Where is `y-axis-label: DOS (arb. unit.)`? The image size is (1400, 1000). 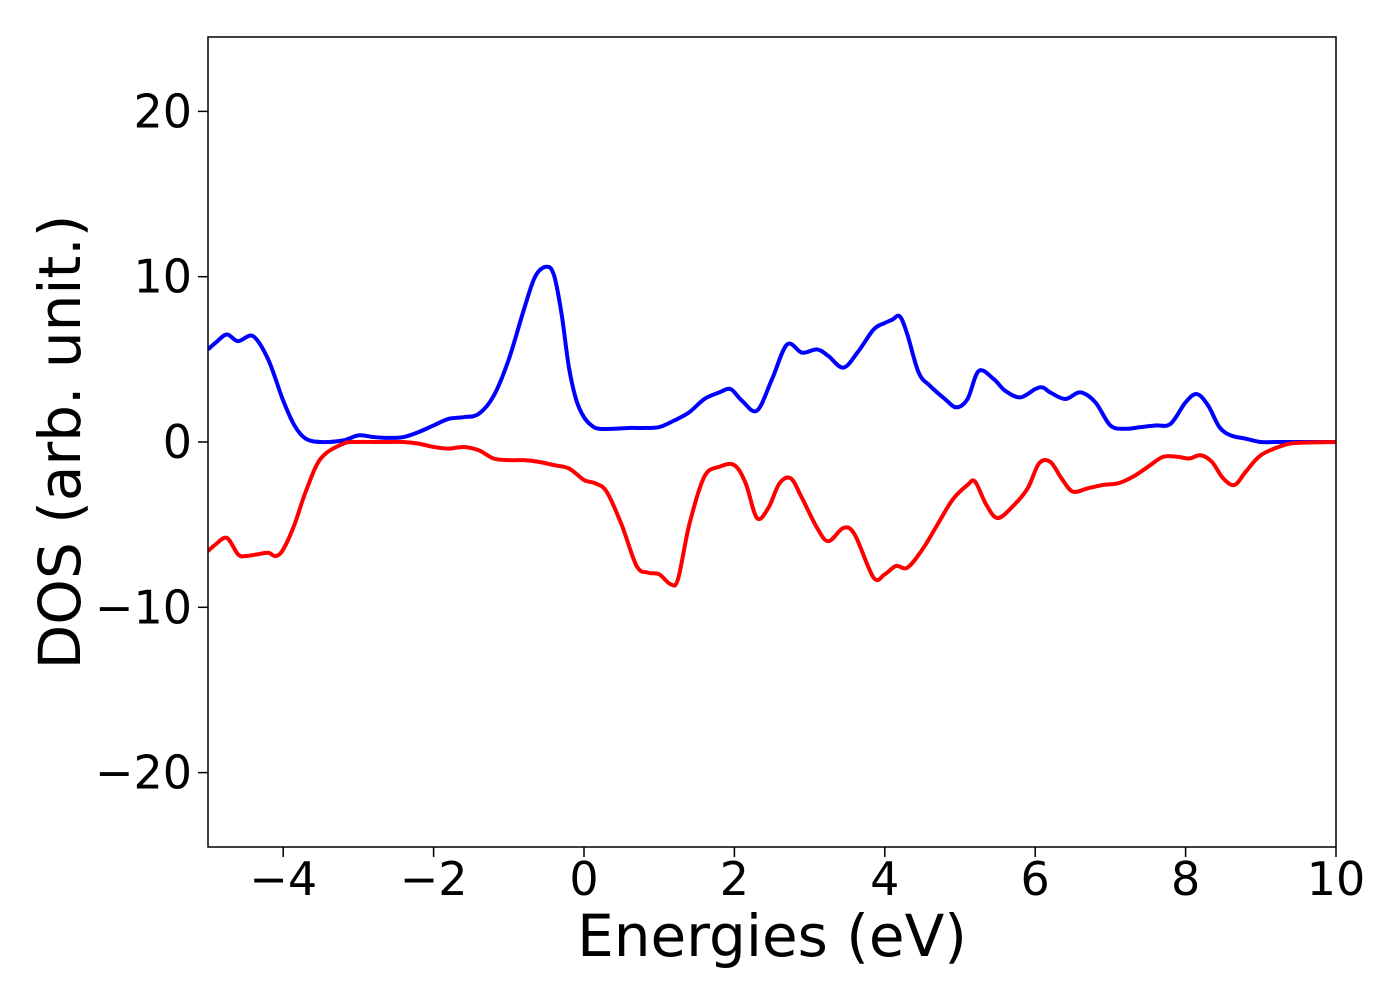
y-axis-label: DOS (arb. unit.) is located at coordinates (60, 442).